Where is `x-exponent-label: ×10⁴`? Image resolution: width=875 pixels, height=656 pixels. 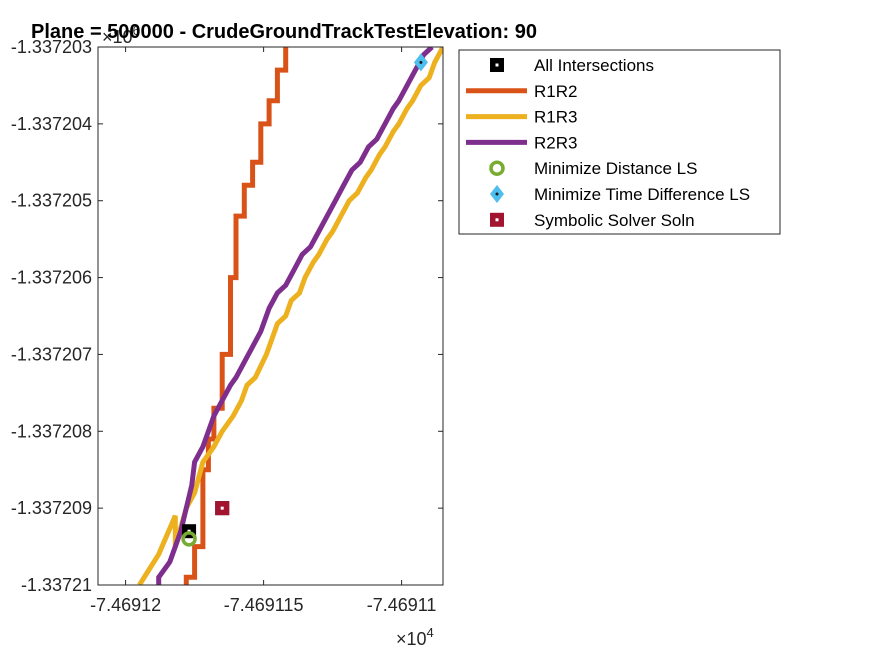
x-exponent-label: ×10⁴ is located at coordinates (415, 637).